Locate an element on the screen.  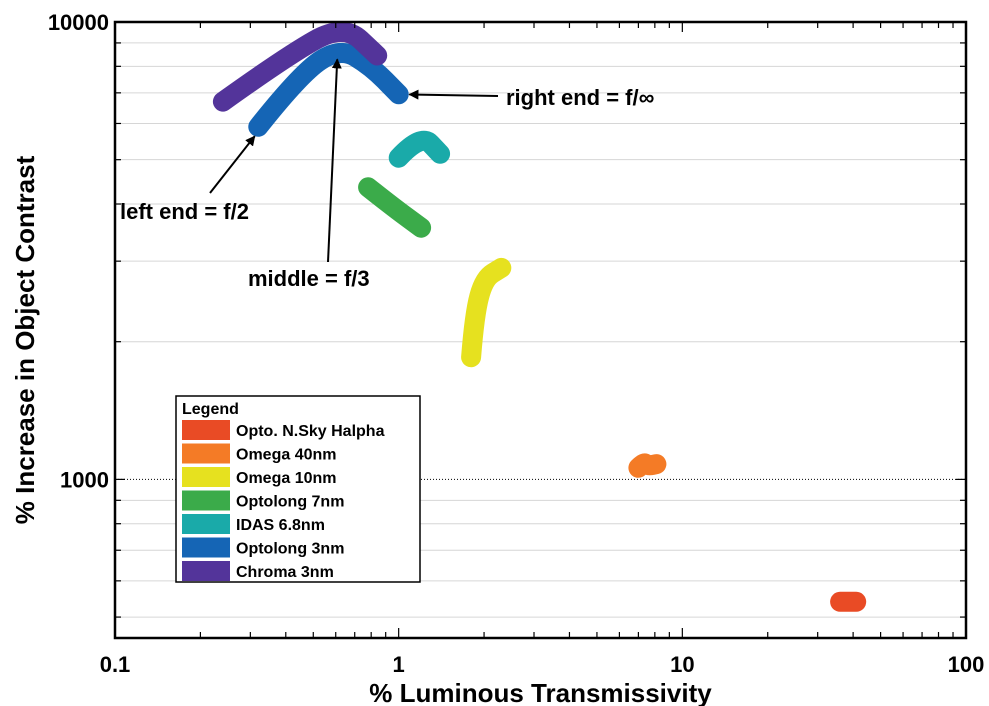
x-axis-label: % Luminous Transmissivity is located at coordinates (540, 692).